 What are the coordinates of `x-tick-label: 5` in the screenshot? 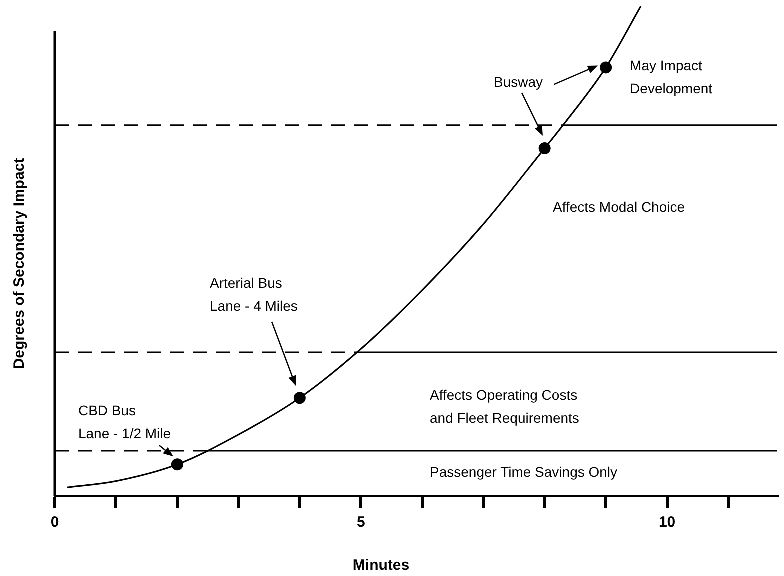 It's located at (361, 523).